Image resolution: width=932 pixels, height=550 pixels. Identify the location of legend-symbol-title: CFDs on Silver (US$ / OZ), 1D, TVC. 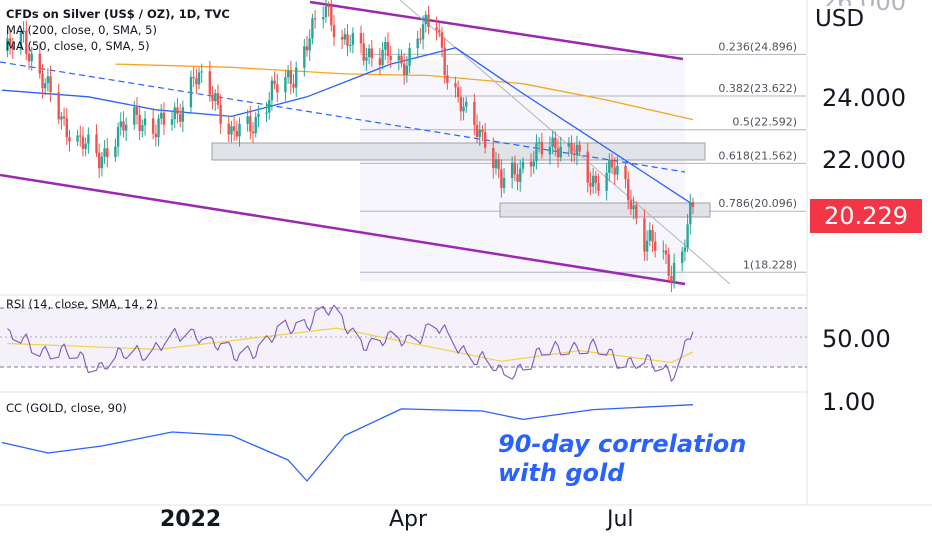
(118, 14).